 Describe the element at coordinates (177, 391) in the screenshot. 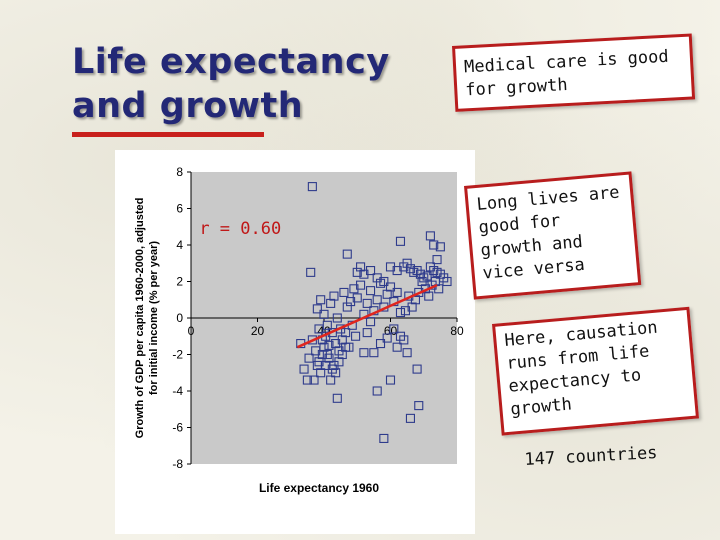

I see `y-tick-label: -4` at that location.